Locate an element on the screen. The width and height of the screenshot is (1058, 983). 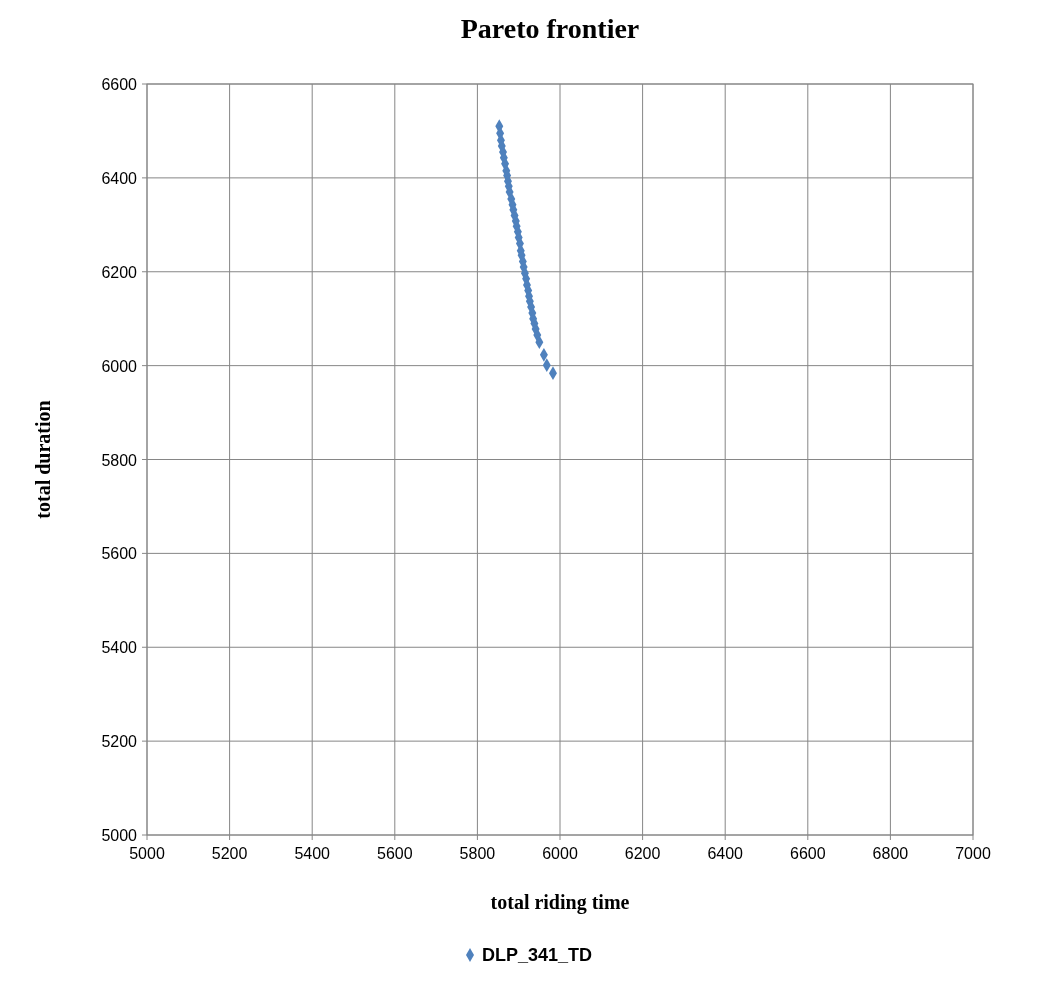
x-tick-label: 6400 is located at coordinates (725, 853).